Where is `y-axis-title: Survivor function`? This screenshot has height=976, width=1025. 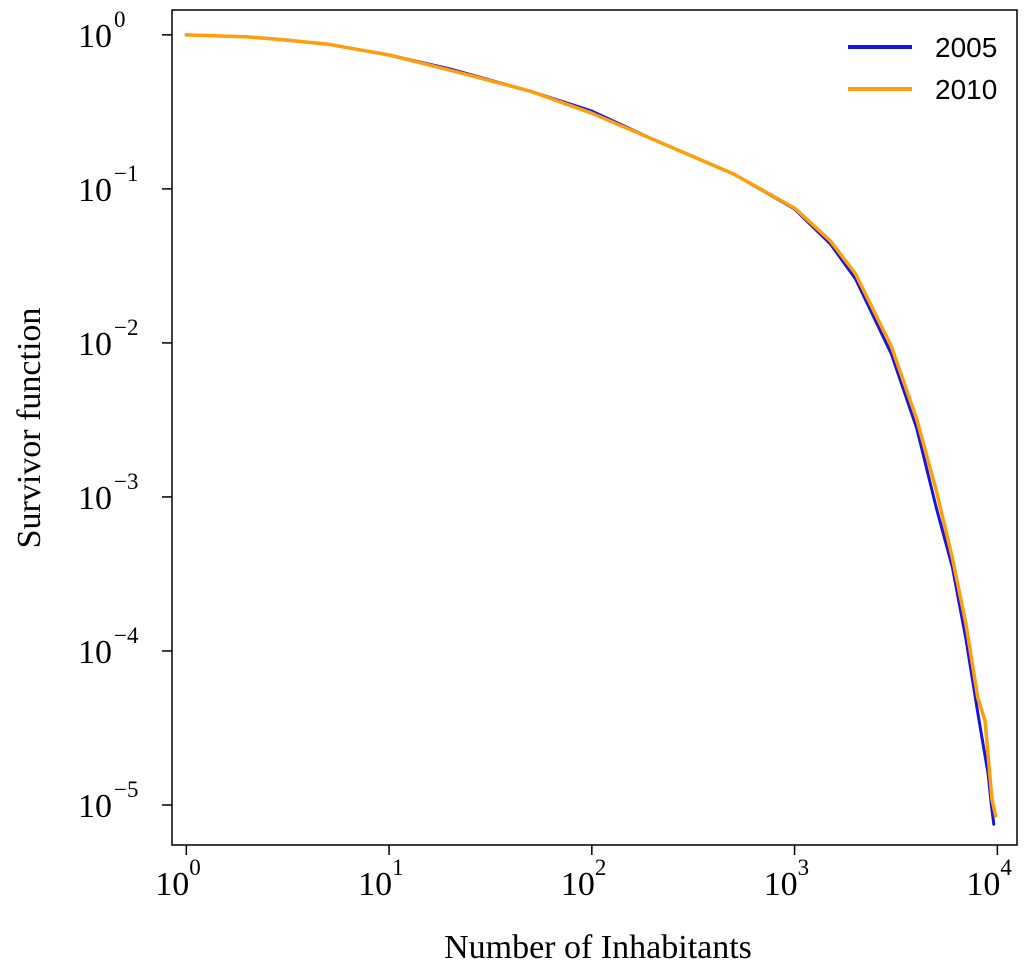
y-axis-title: Survivor function is located at coordinates (29, 428).